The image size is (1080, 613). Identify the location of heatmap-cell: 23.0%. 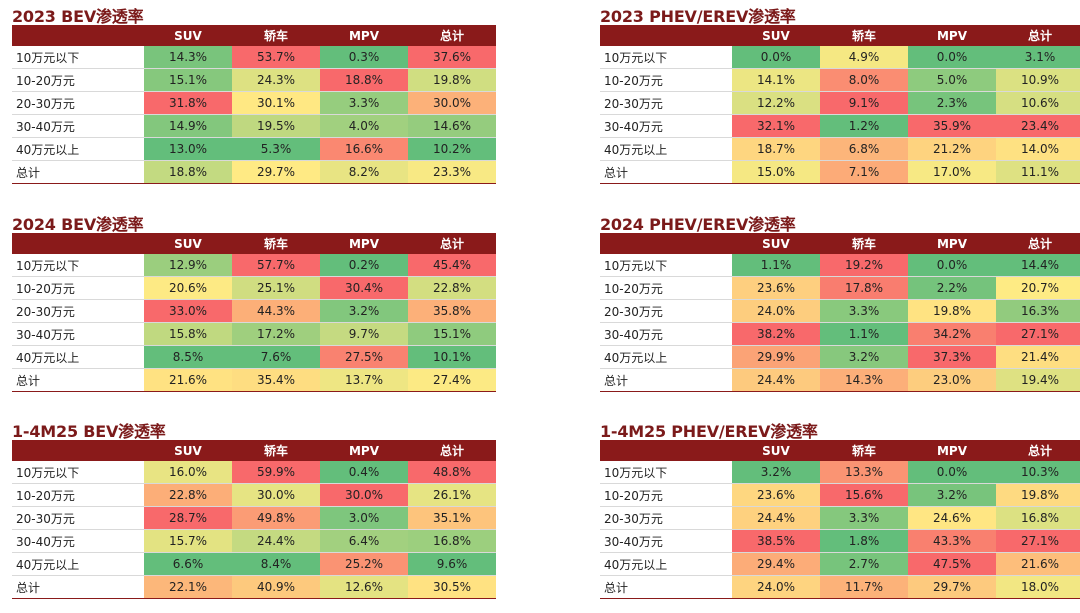
(952, 380).